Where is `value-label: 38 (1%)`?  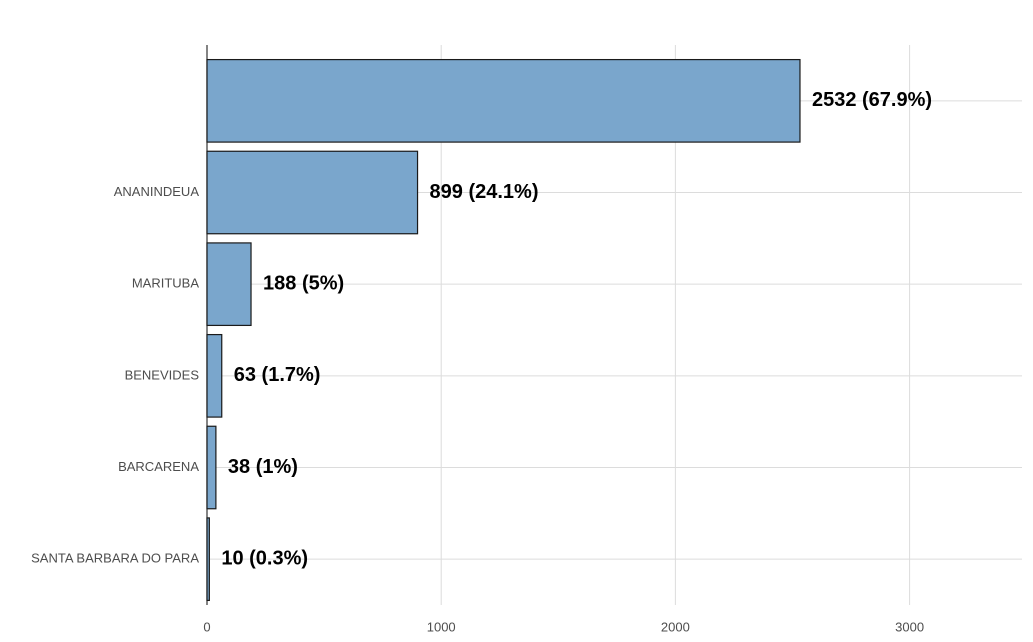
value-label: 38 (1%) is located at coordinates (263, 467).